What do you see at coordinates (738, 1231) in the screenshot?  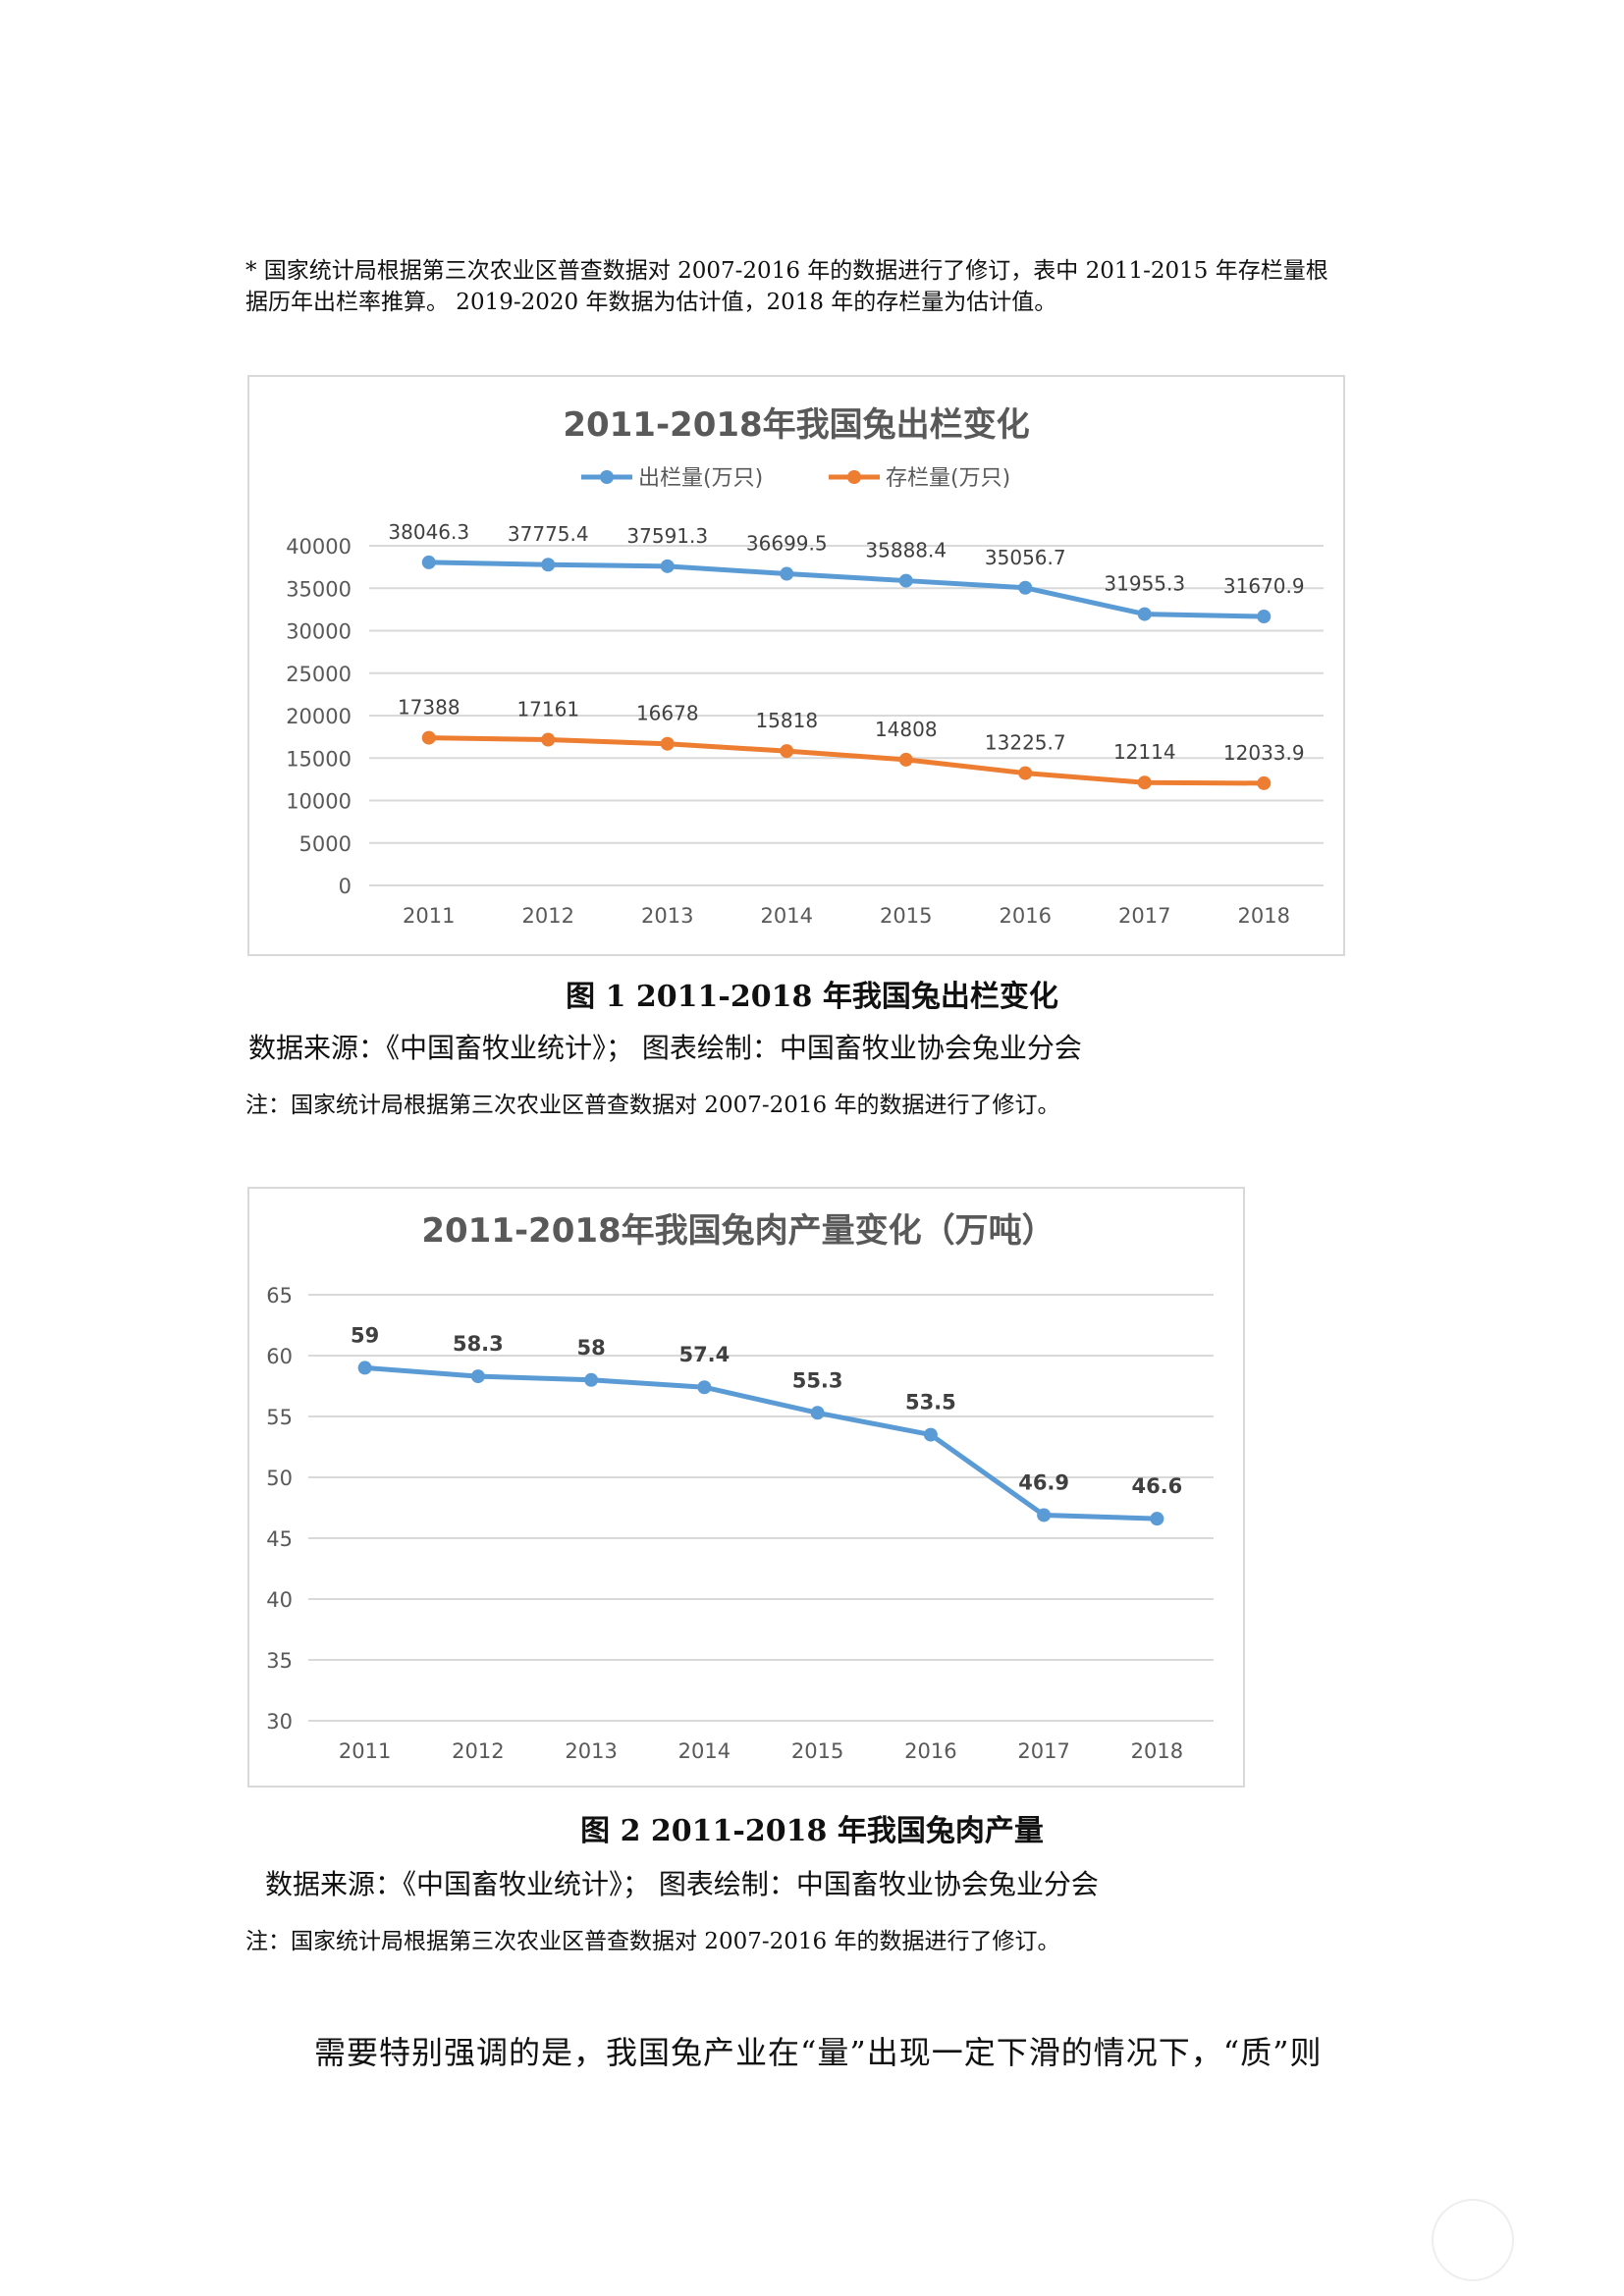 I see `chart2-title: 2011-2018年我国兔肉产量变化（万吨）` at bounding box center [738, 1231].